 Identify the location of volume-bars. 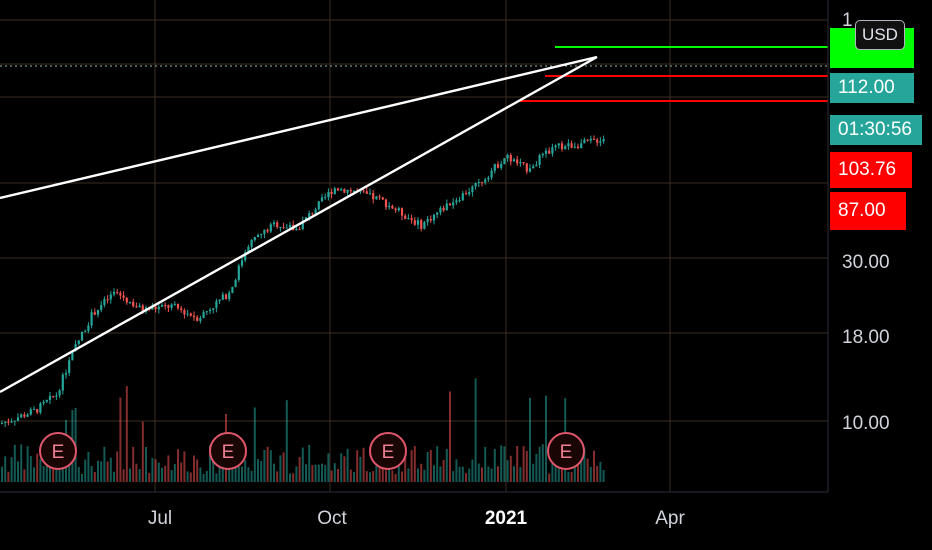
(303, 430).